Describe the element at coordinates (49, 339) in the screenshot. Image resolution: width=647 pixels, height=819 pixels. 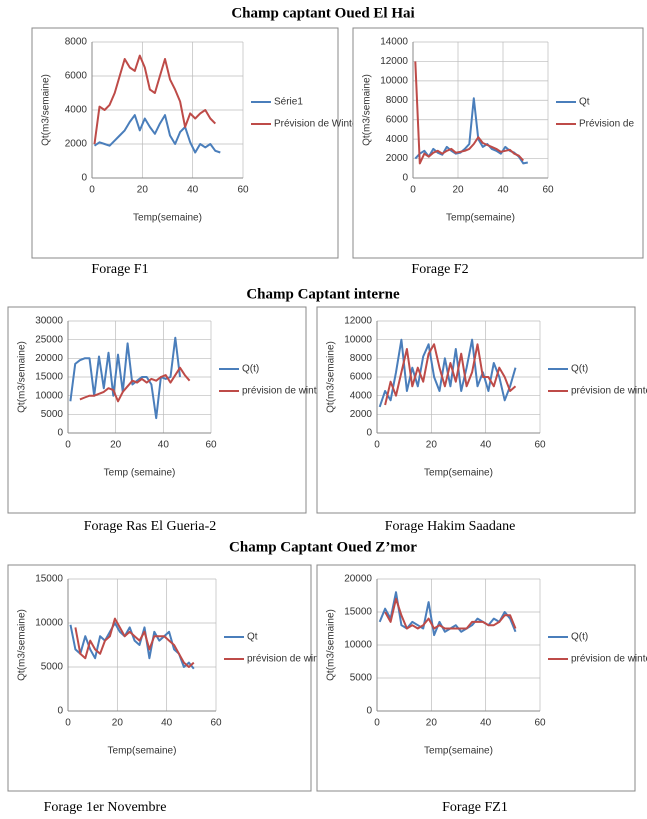
I see `y-tick-label: 25000` at that location.